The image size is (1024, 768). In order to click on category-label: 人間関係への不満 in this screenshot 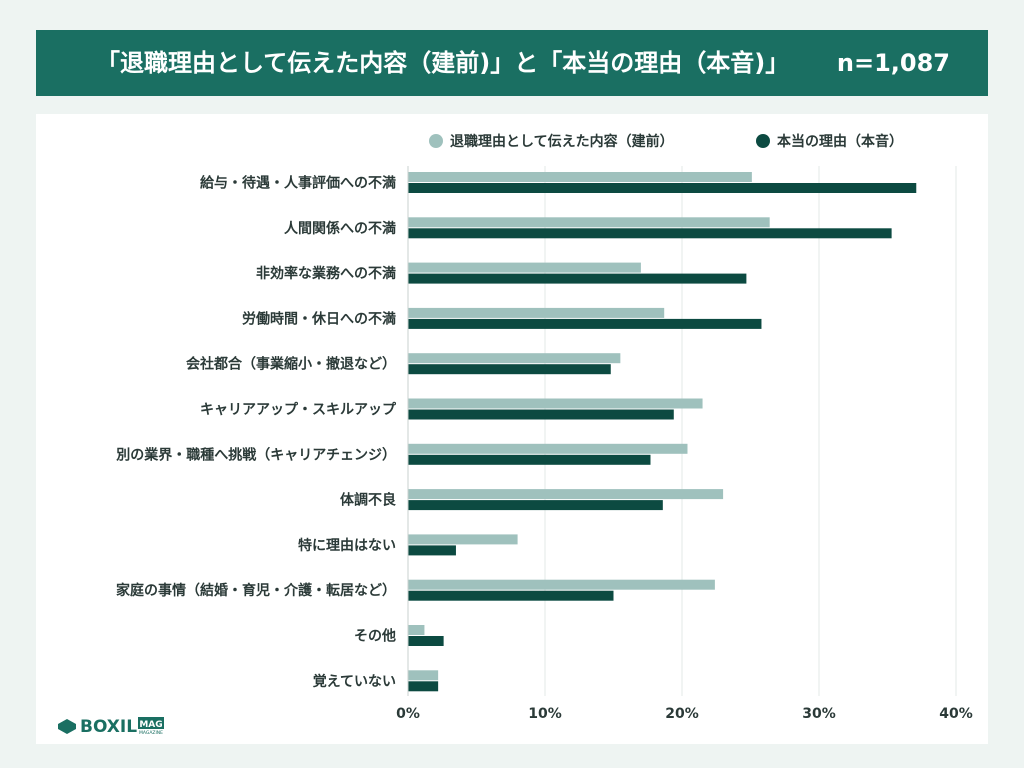, I will do `click(340, 228)`.